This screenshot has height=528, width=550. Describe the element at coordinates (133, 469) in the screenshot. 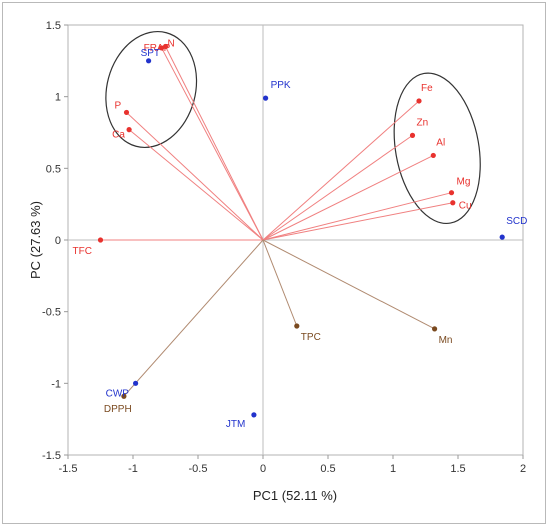

I see `x-tick-label: -1` at that location.